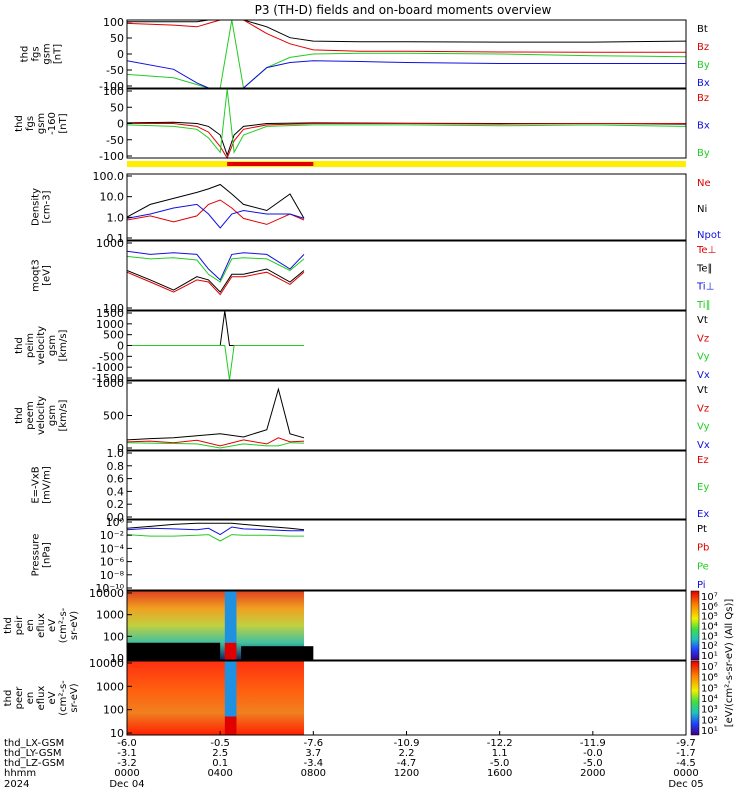  I want to click on y-tick-label: 10⁻⁸, so click(112, 575).